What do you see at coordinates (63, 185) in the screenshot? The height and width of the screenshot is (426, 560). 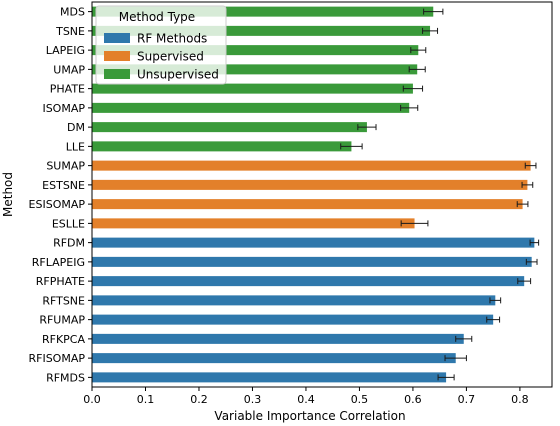 I see `y-tick-label: ESTSNE` at bounding box center [63, 185].